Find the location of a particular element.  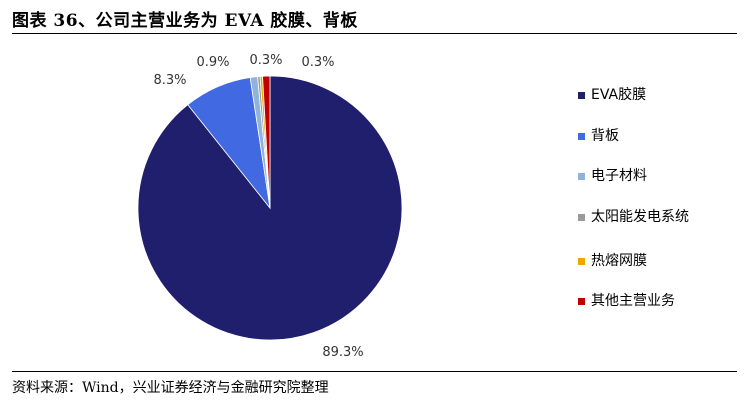

figure-source: 资料来源：Wind，兴业证券经济与金融研究院整理 is located at coordinates (170, 388).